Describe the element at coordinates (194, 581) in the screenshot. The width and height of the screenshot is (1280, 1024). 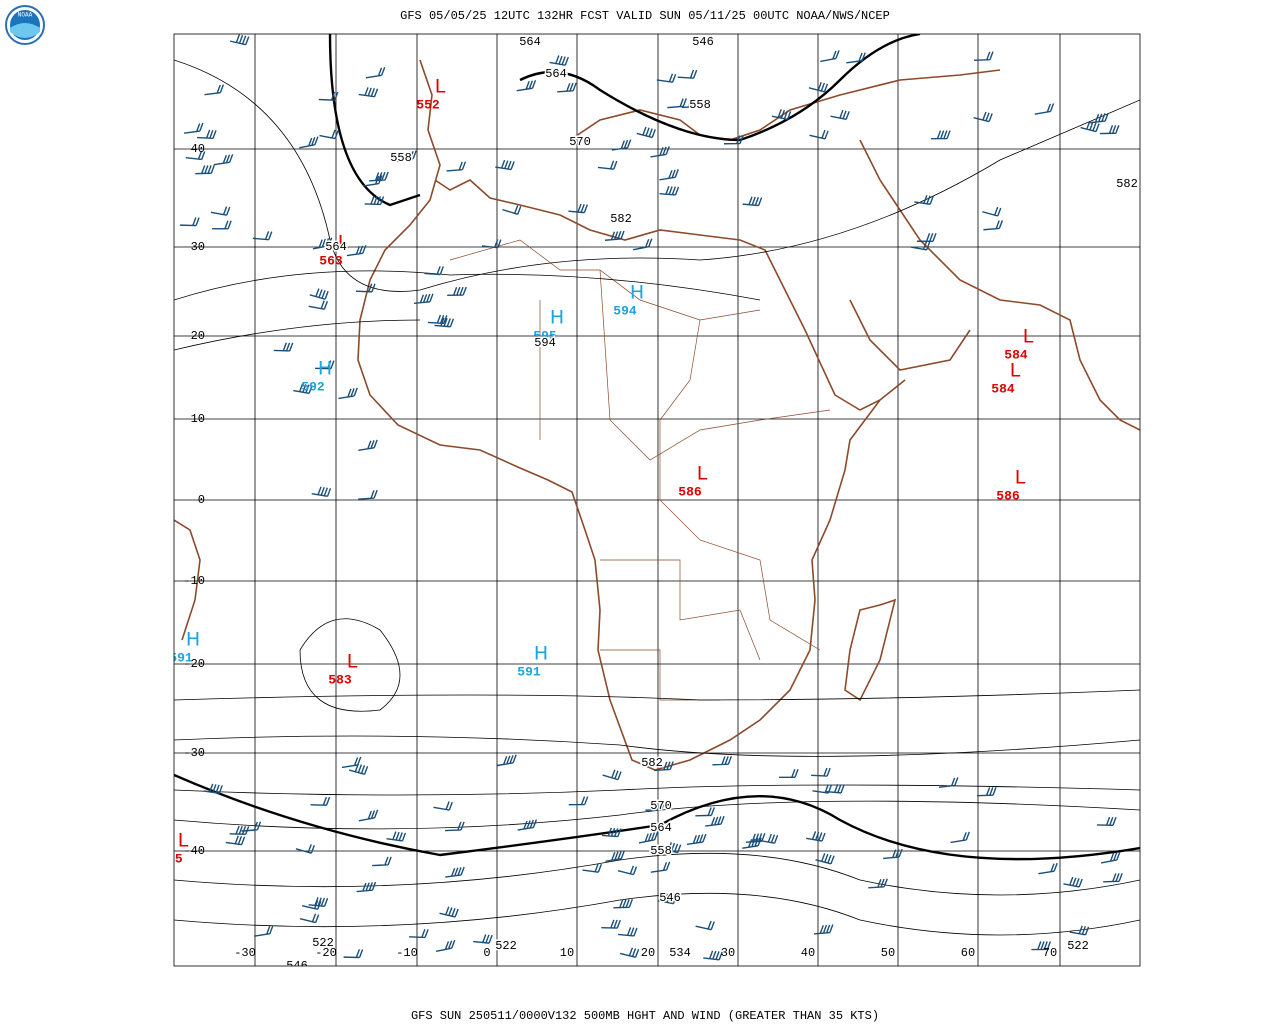
I see `latitude-label: -10` at that location.